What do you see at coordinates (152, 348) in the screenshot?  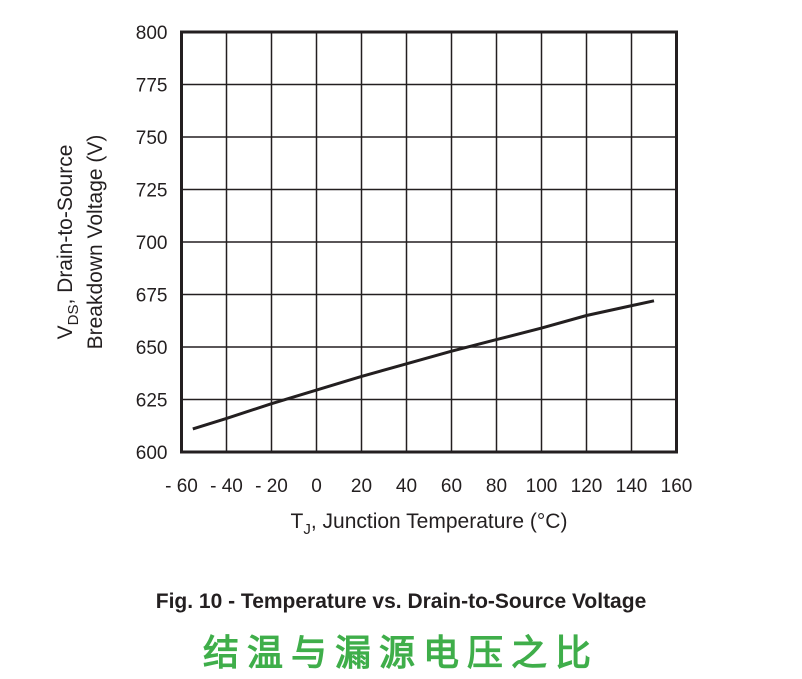 I see `y-tick-label: 650` at bounding box center [152, 348].